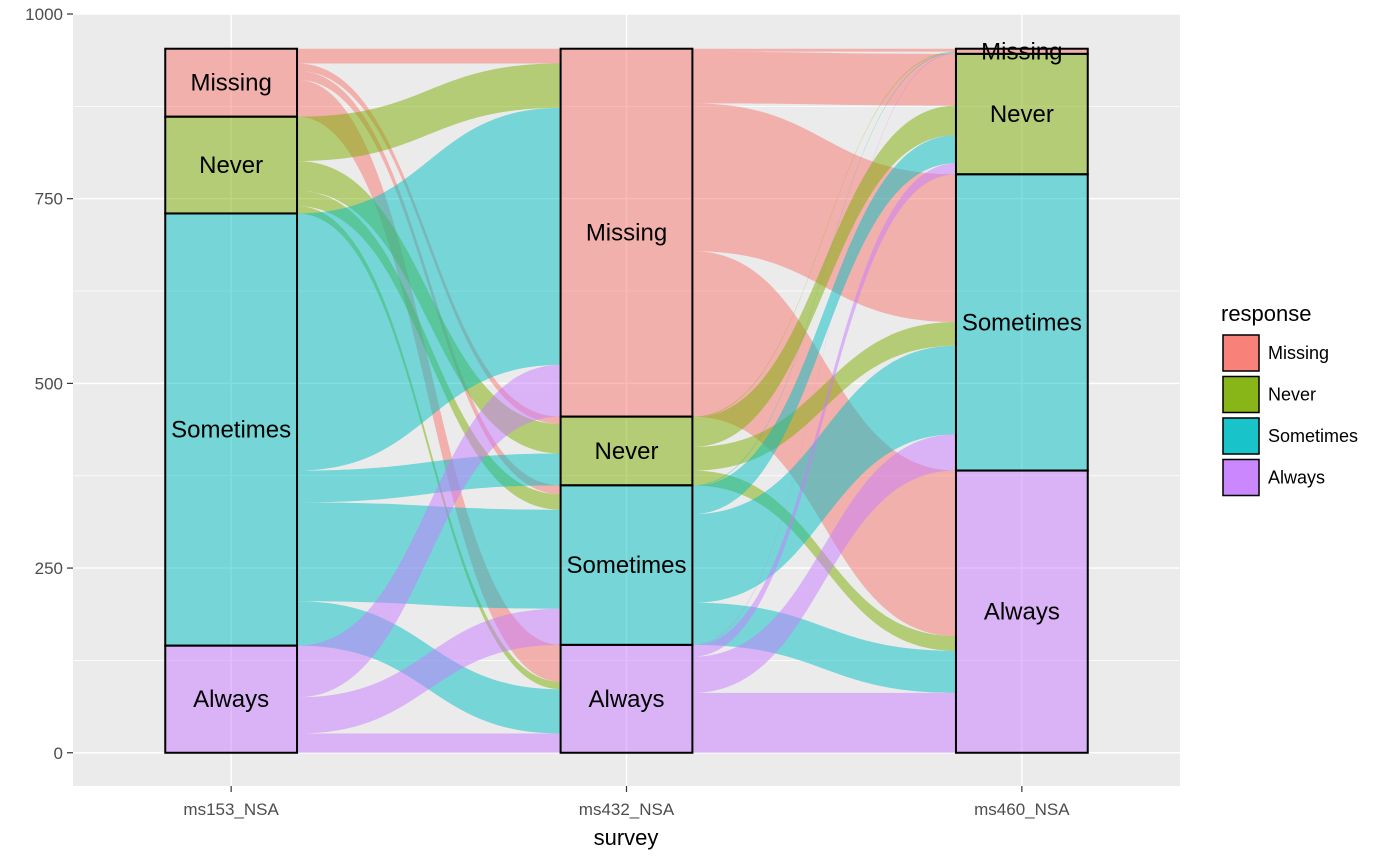  Describe the element at coordinates (1241, 394) in the screenshot. I see `legend-swatch-never` at that location.